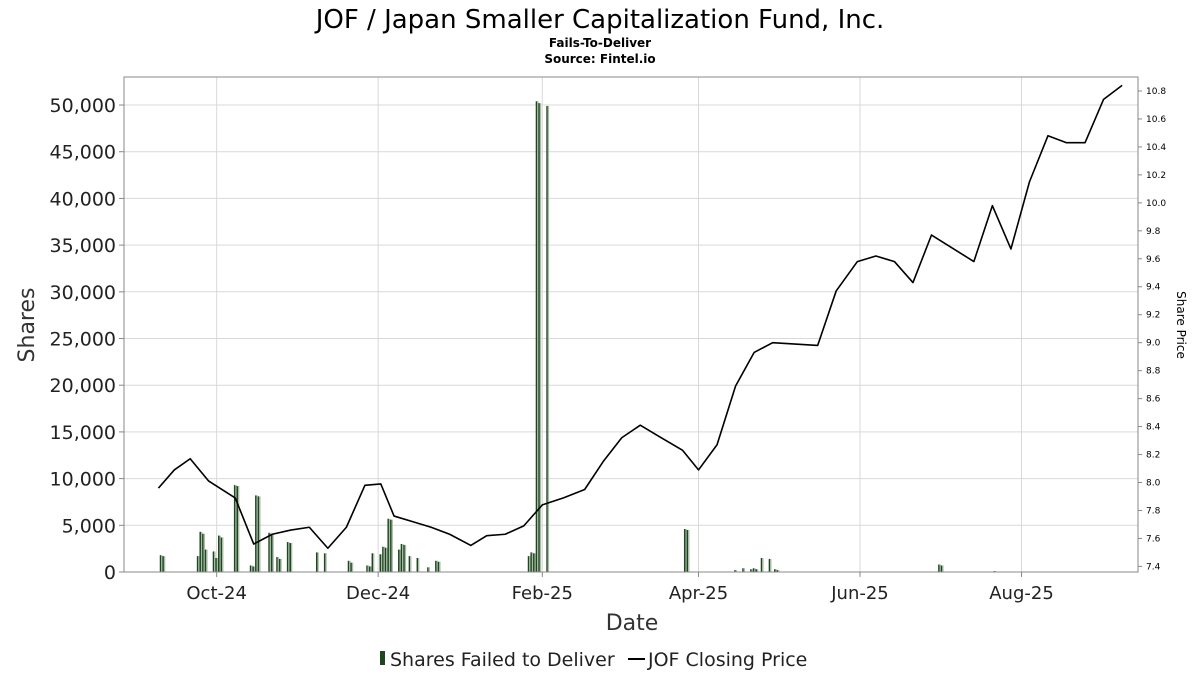 The width and height of the screenshot is (1200, 675). Describe the element at coordinates (378, 593) in the screenshot. I see `x-tick-label: Dec-24` at that location.